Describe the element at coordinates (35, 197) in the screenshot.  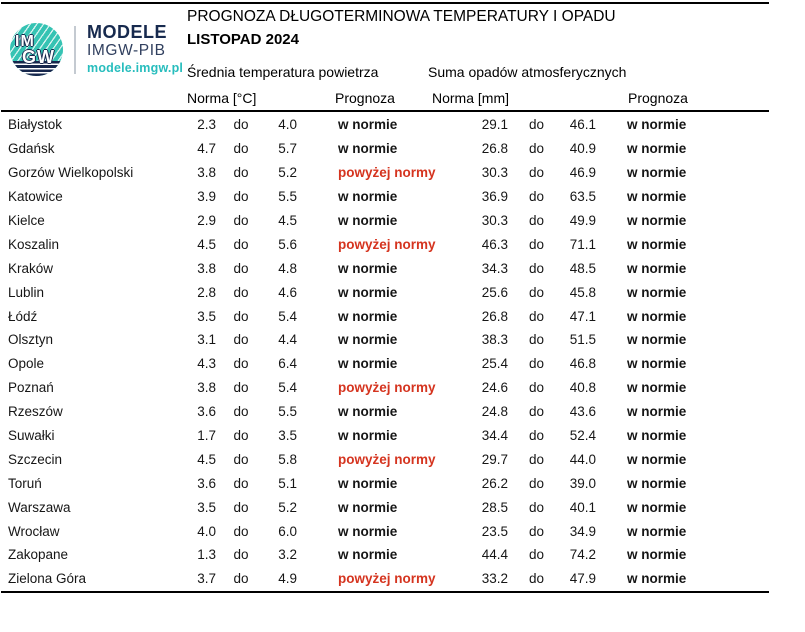
I see `city-name: Katowice` at that location.